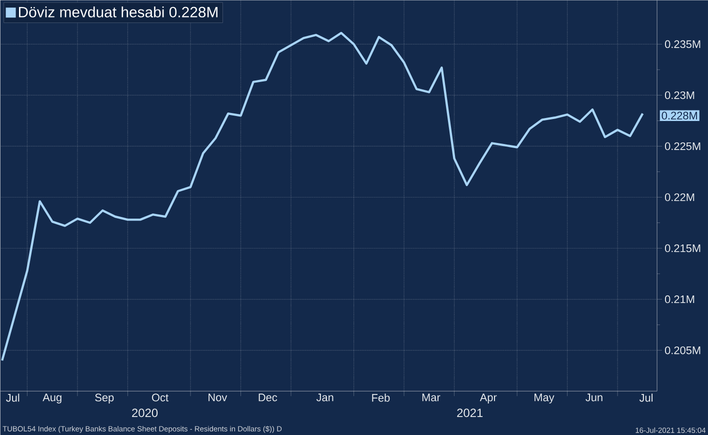 Image resolution: width=708 pixels, height=435 pixels. What do you see at coordinates (682, 350) in the screenshot?
I see `y-tick-label: 0.205M` at bounding box center [682, 350].